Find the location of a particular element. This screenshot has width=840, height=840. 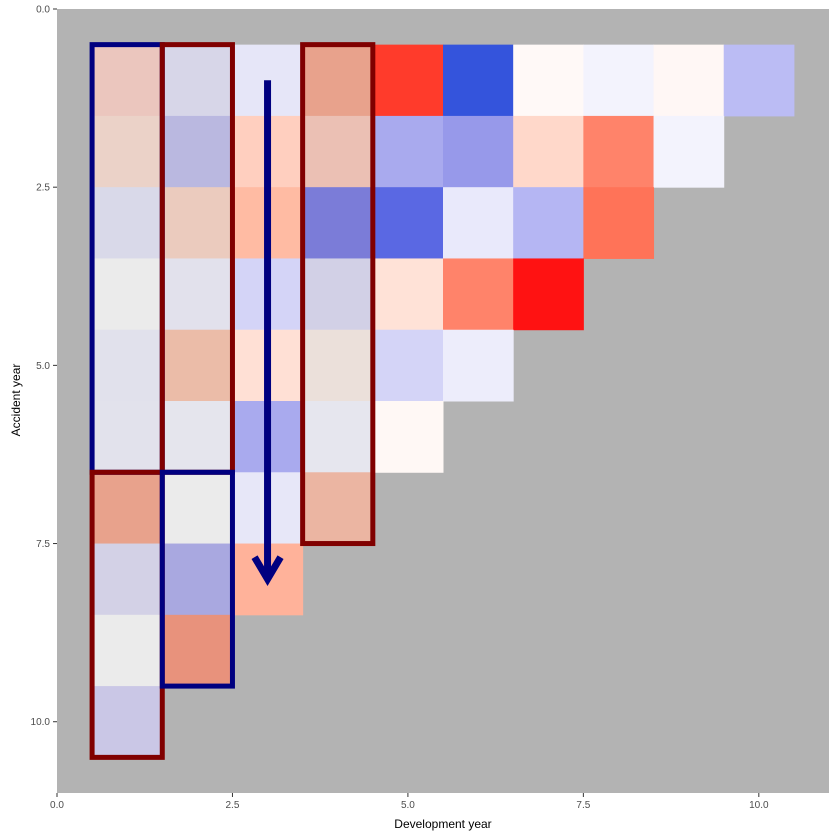

x-tick-label: 5.0 is located at coordinates (408, 805).